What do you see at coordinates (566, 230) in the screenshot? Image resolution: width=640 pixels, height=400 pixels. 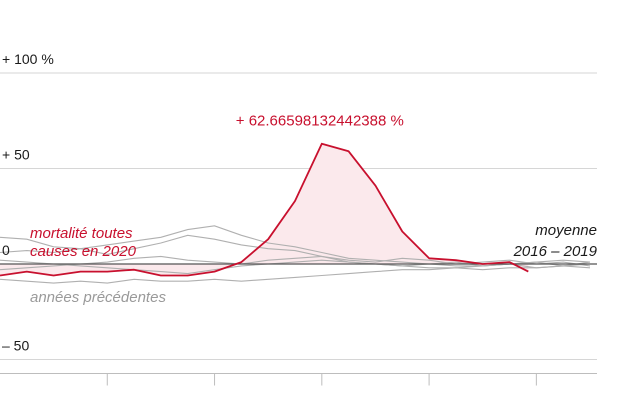 I see `baseline-label: moyenne` at bounding box center [566, 230].